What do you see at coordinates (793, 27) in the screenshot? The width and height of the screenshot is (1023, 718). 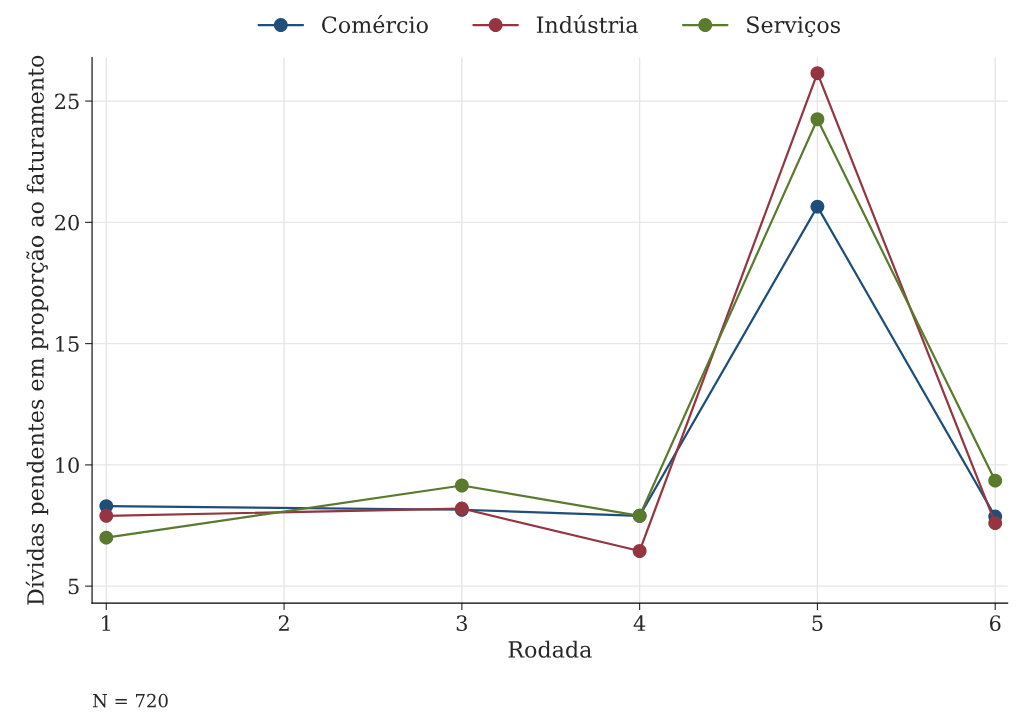 I see `legend-label: Serviços` at bounding box center [793, 27].